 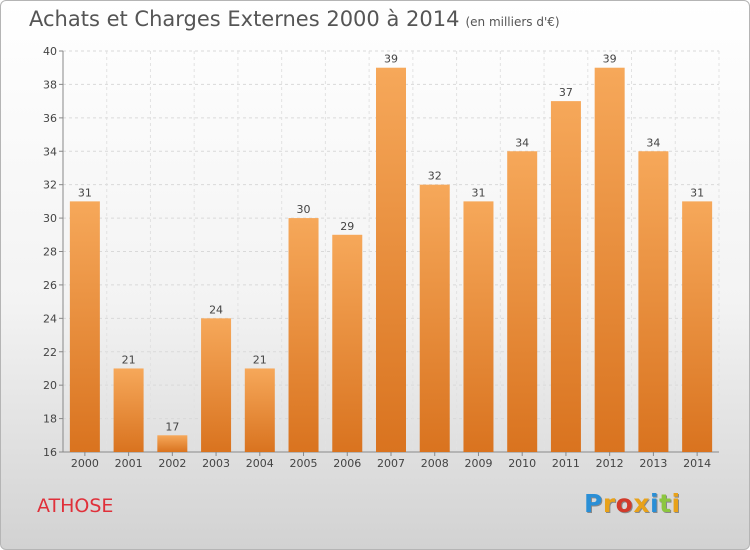 What do you see at coordinates (50, 151) in the screenshot?
I see `y-tick-label: 34` at bounding box center [50, 151].